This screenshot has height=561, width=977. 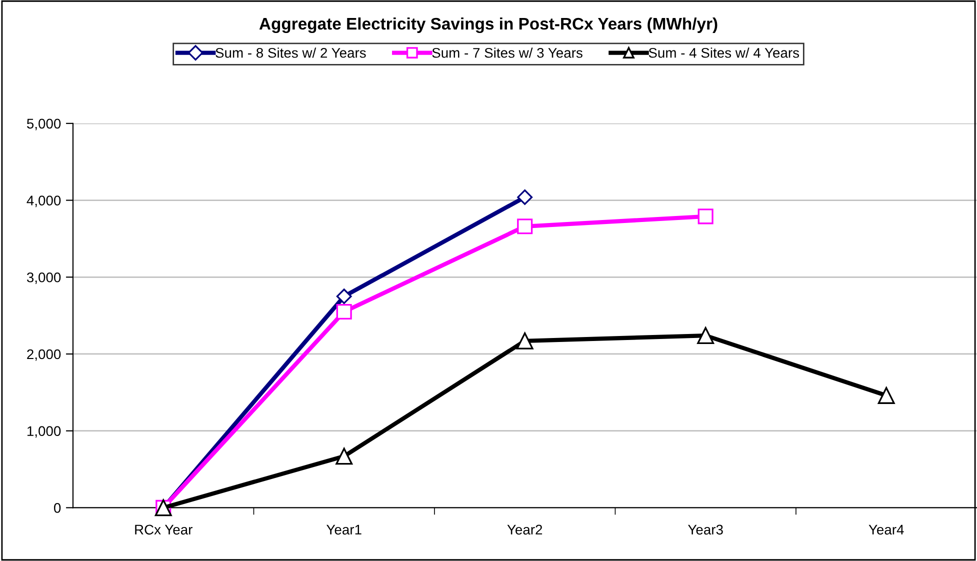 What do you see at coordinates (291, 53) in the screenshot?
I see `legend-label: Sum - 8 Sites w/ 2 Years` at bounding box center [291, 53].